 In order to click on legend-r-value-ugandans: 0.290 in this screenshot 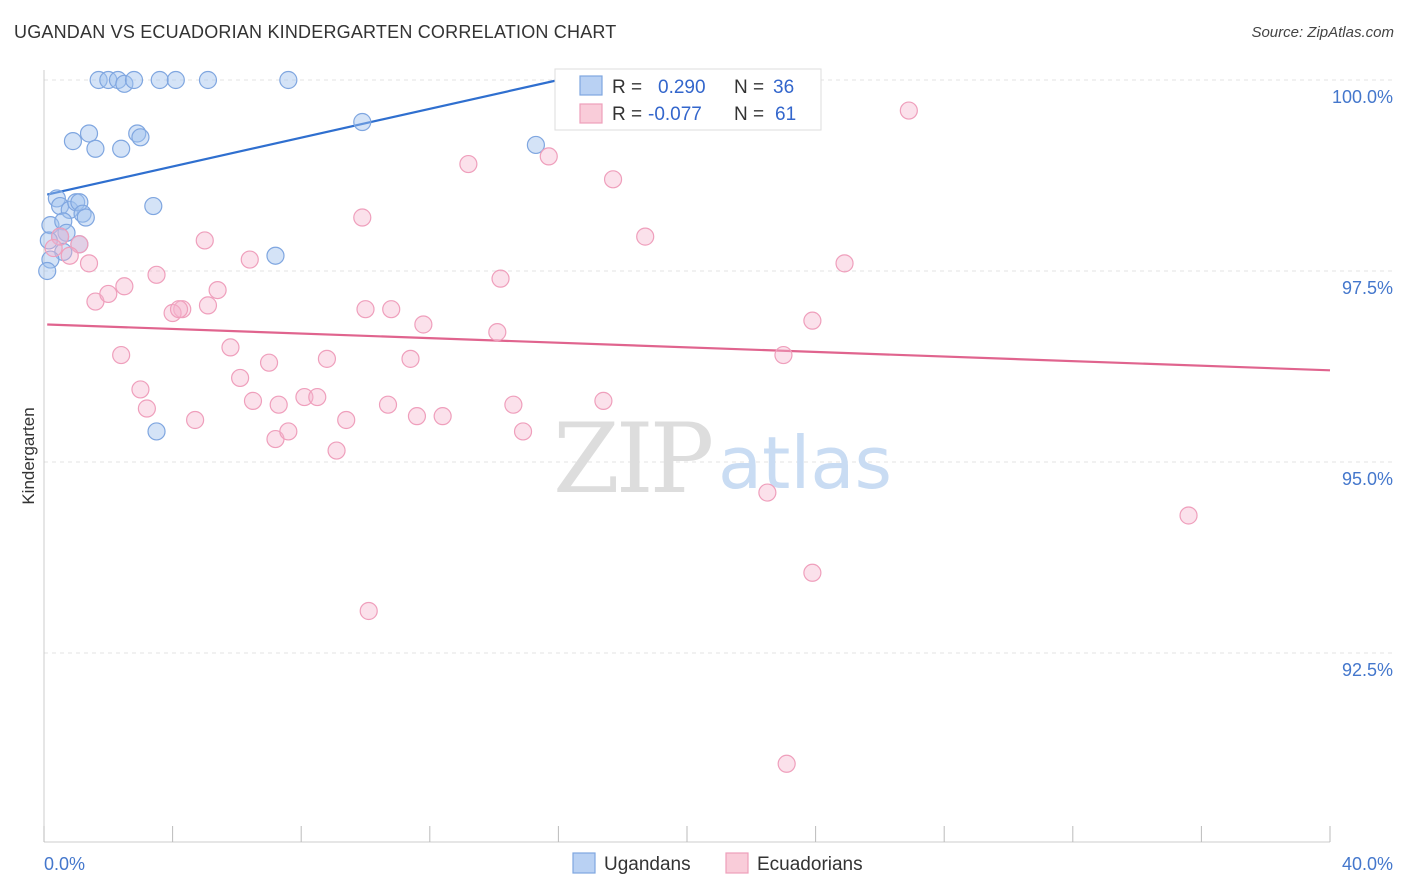, I will do `click(682, 87)`.